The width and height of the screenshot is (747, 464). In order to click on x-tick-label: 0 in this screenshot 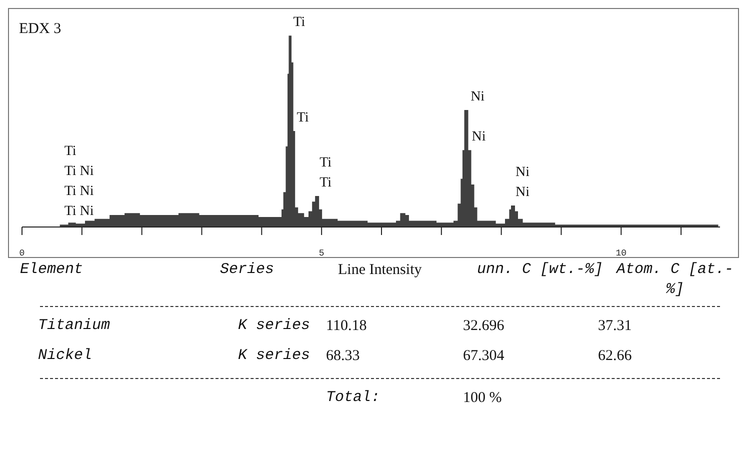, I will do `click(22, 253)`.